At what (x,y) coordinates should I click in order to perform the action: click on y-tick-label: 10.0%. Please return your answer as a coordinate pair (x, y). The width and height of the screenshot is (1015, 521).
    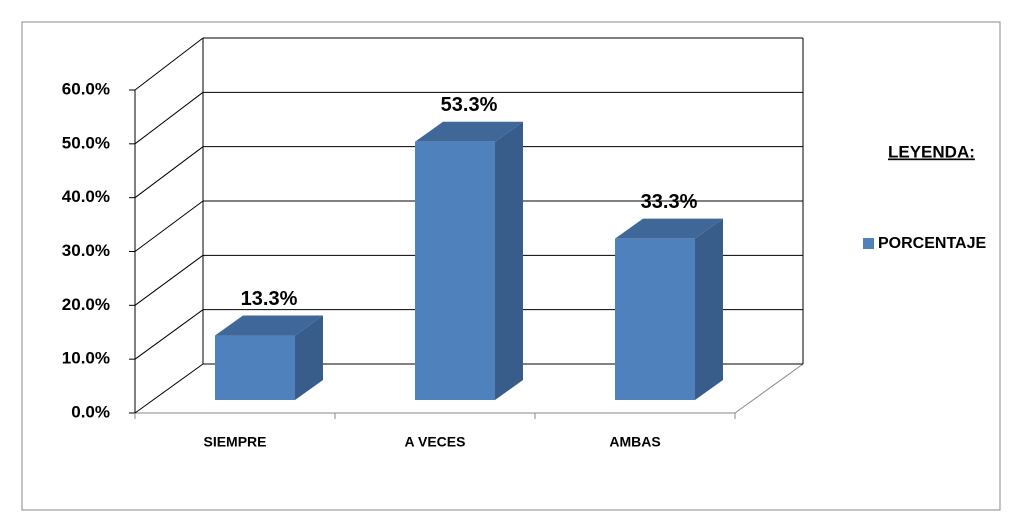
    Looking at the image, I should click on (86, 358).